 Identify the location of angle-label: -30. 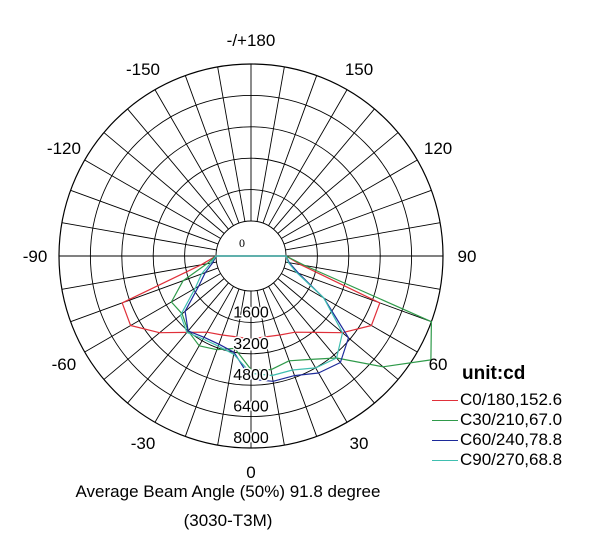
(143, 443).